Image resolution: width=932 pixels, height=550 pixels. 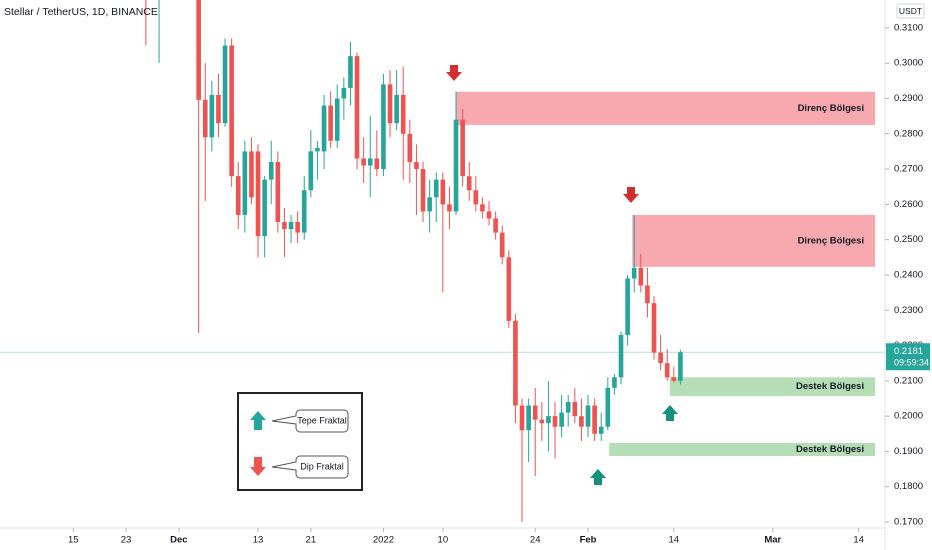 I want to click on x-tick-label: 2022, so click(x=383, y=540).